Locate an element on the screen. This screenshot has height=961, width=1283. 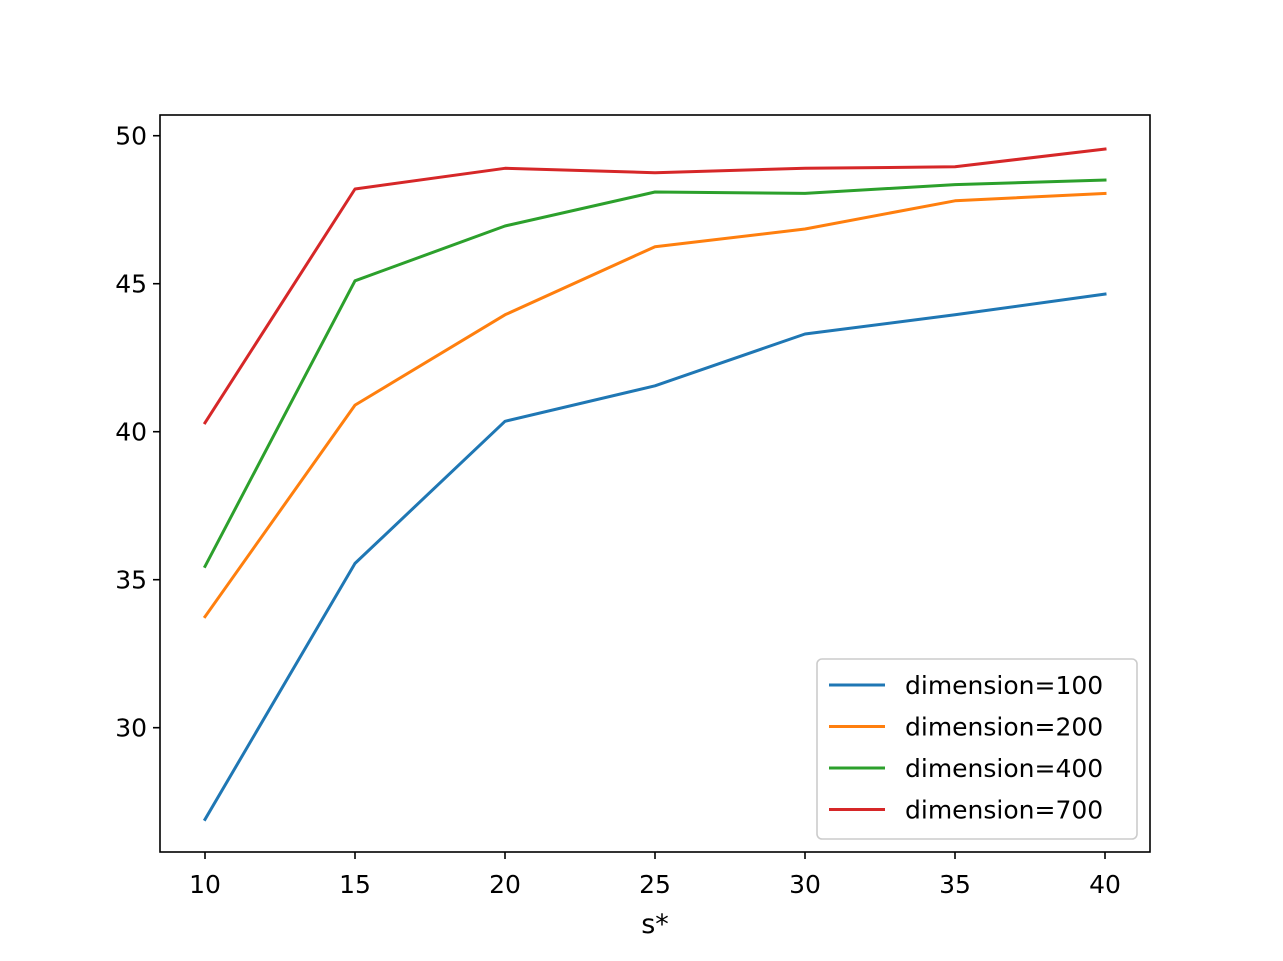
x-tick-label: 30 is located at coordinates (805, 884).